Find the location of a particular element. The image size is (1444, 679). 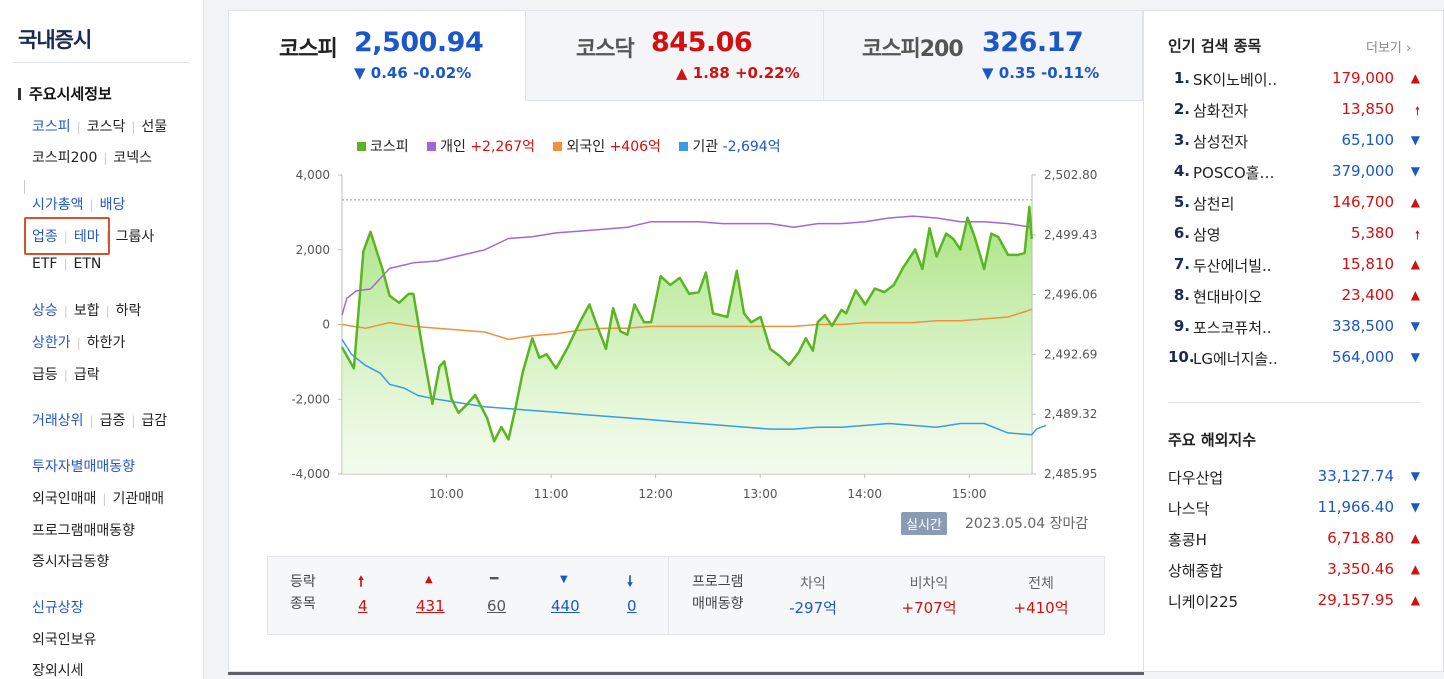

popular-item: 7. 두산에너빌.. 15,810 ▲ is located at coordinates (1296, 270).